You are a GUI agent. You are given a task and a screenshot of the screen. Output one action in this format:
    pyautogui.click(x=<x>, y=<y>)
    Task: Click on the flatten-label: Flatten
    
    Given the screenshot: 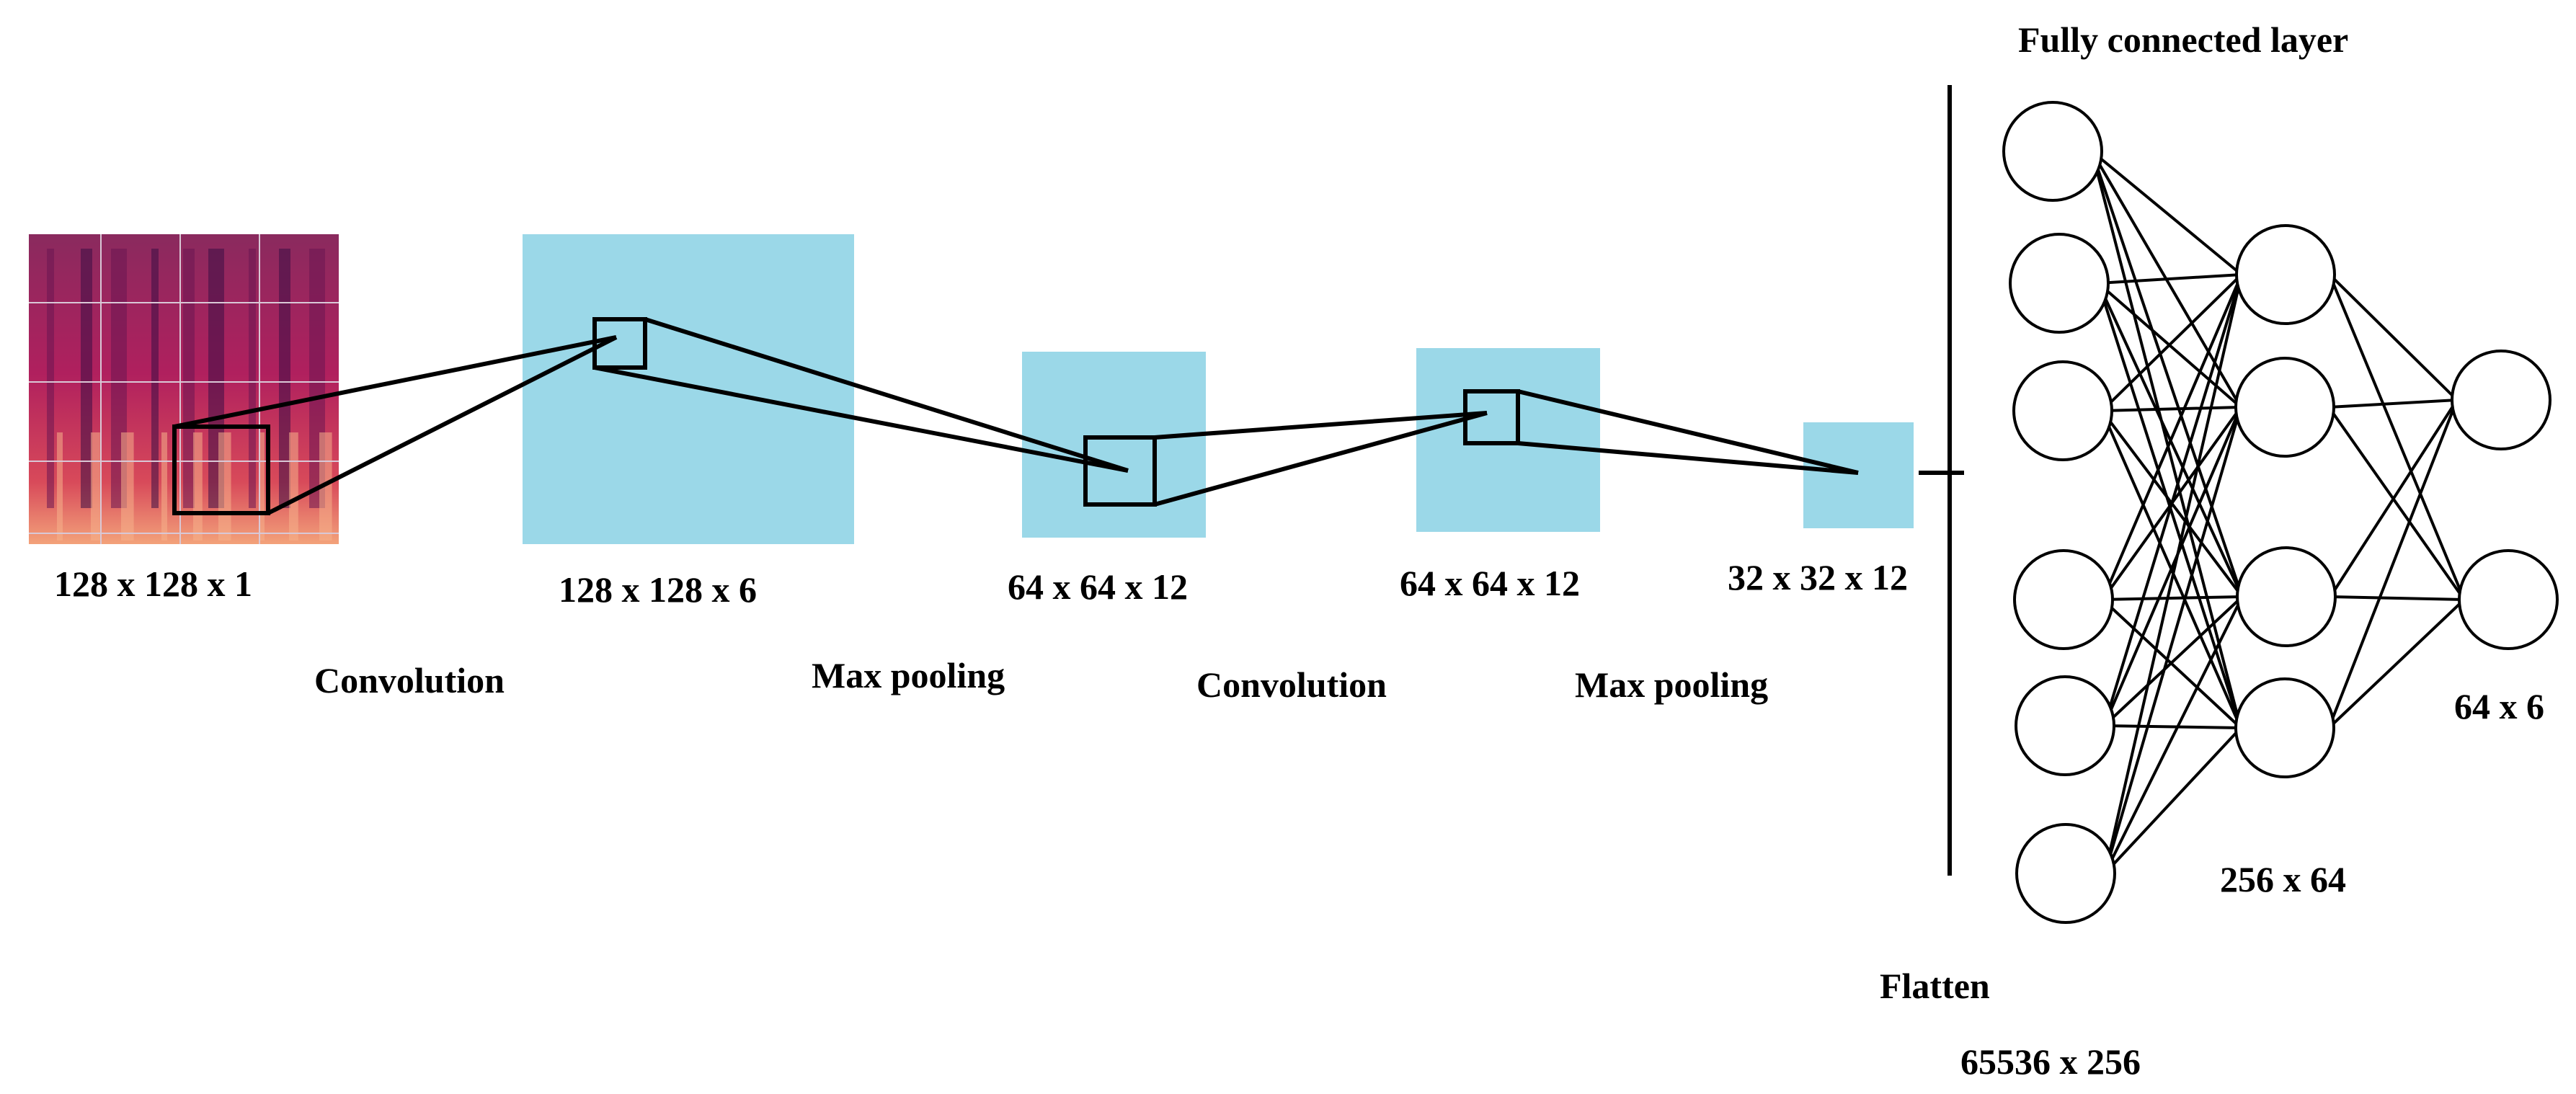 What is the action you would take?
    pyautogui.click(x=1935, y=986)
    